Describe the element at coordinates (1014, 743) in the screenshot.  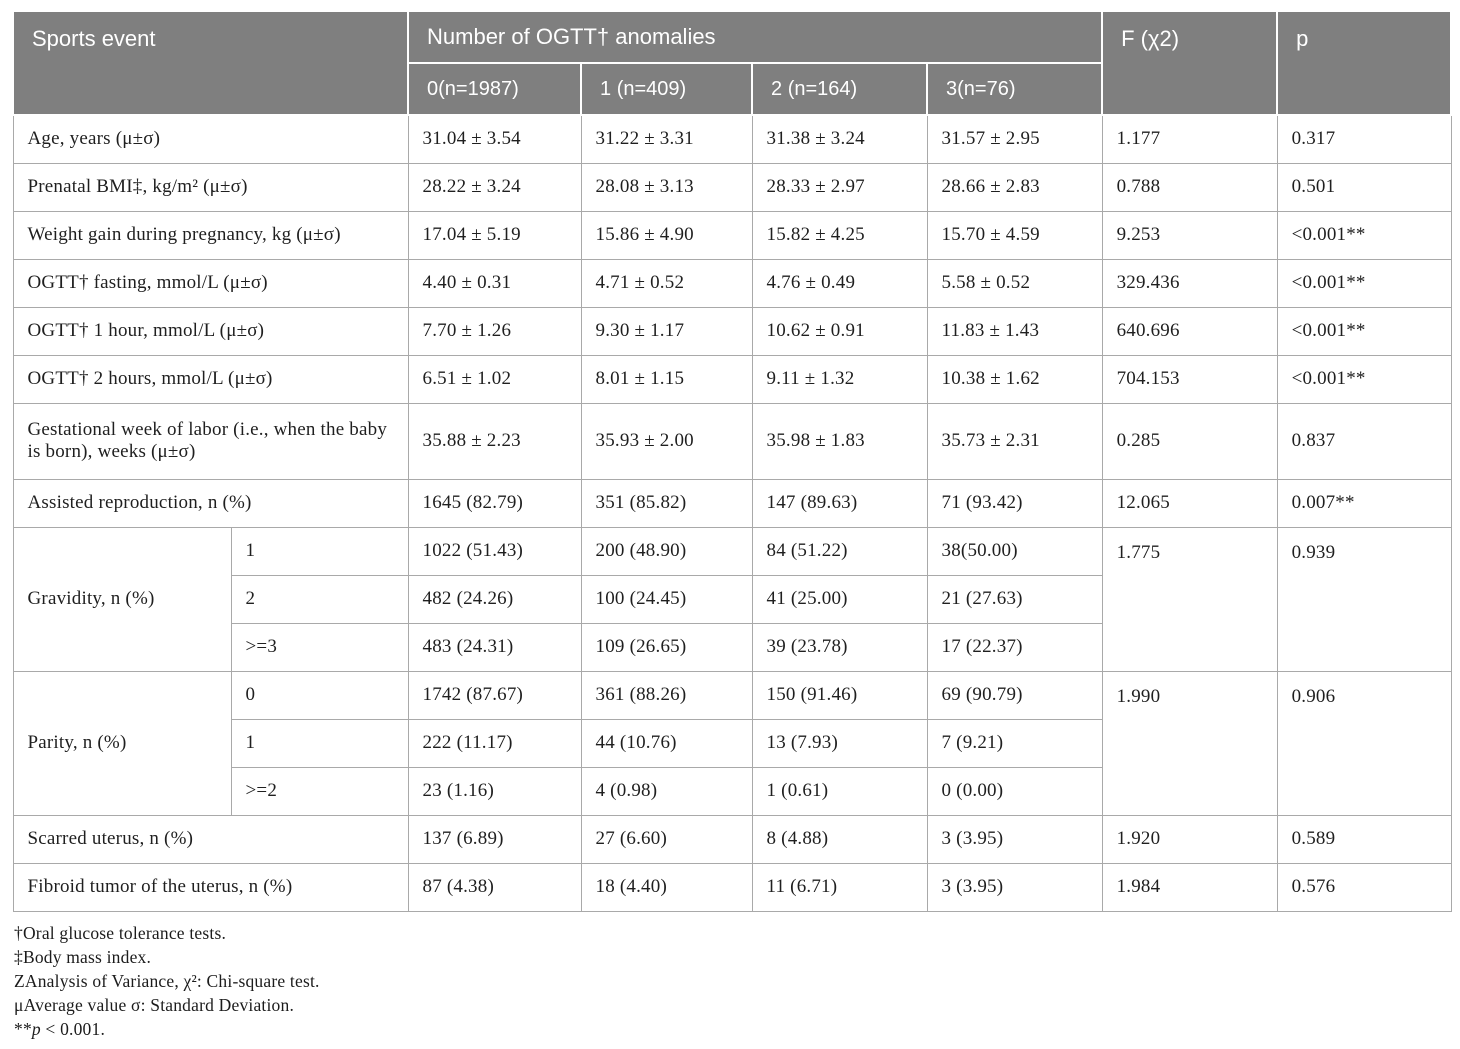
I see `value-cell: 7 (9.21)` at that location.